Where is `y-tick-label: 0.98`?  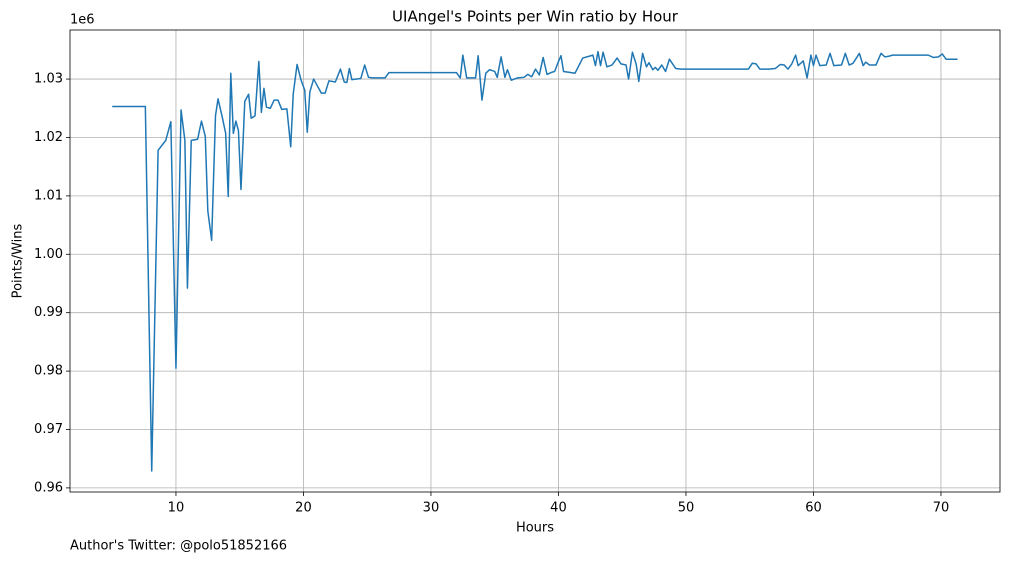
y-tick-label: 0.98 is located at coordinates (48, 371).